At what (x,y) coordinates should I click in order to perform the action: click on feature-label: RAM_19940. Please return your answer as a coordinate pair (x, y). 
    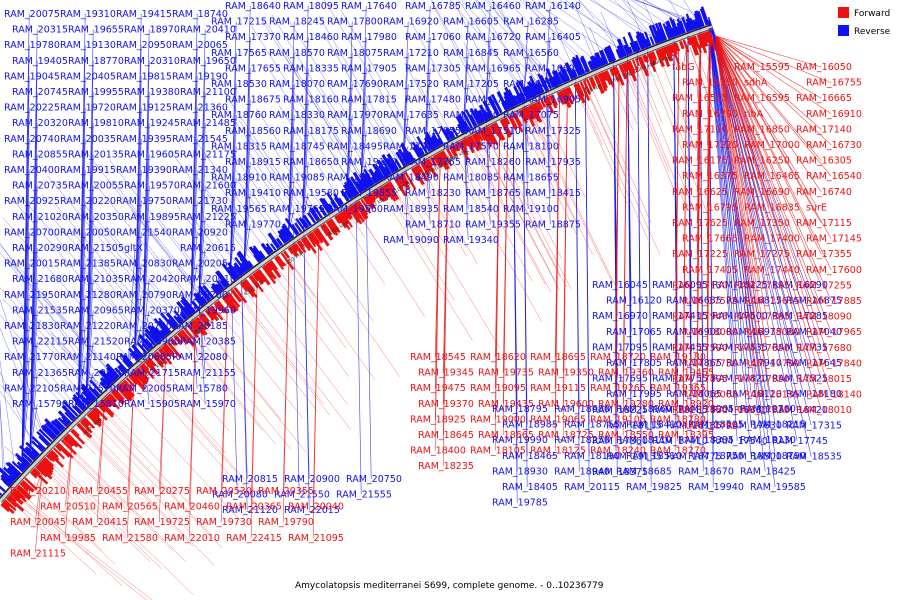
    Looking at the image, I should click on (716, 487).